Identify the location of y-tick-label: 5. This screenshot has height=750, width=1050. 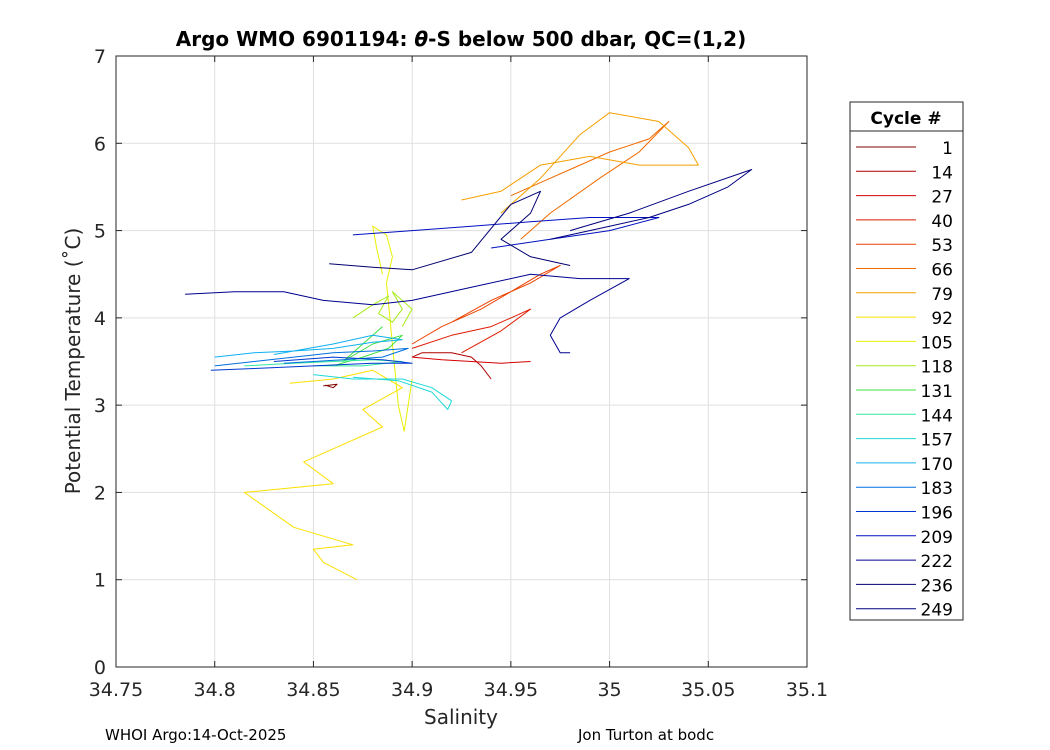
(100, 232).